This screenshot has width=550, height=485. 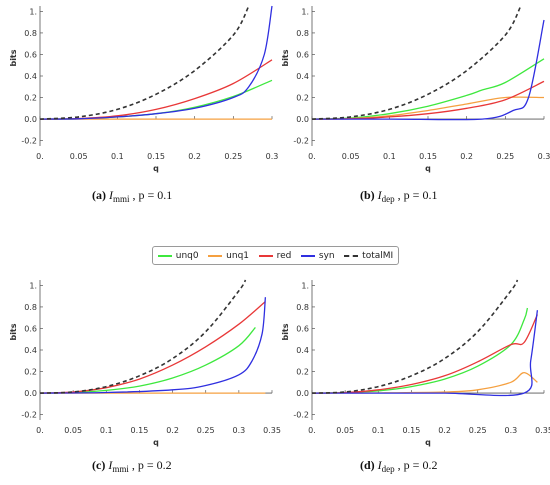 I want to click on caption-tag: (c), so click(x=99, y=465).